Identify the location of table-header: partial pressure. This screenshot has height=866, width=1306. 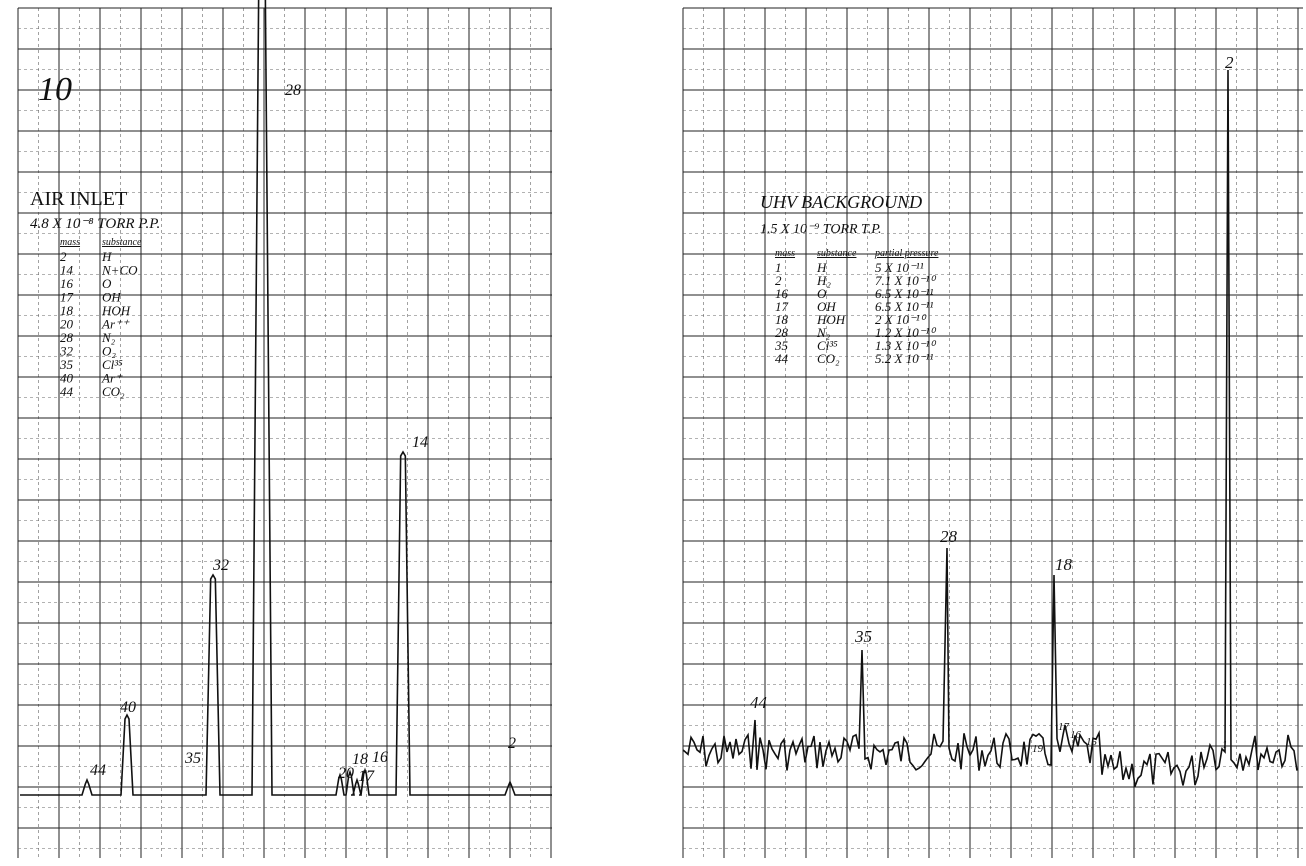
(906, 253).